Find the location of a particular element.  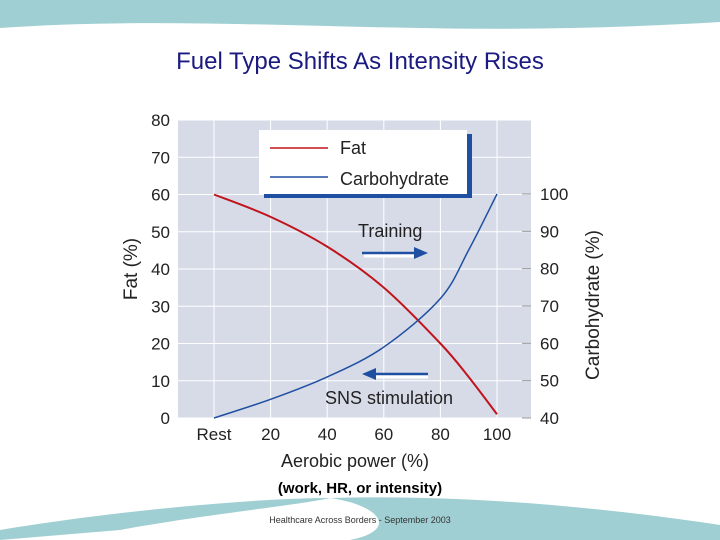

y-right-tick-label: 40 is located at coordinates (549, 418).